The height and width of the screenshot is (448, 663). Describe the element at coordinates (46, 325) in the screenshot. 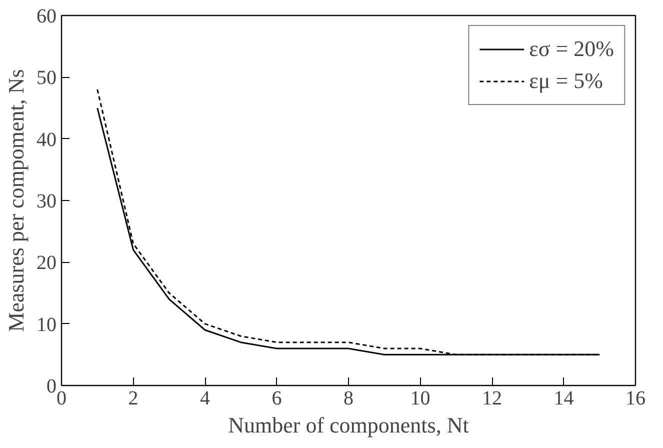

I see `y-tick-label: 10` at that location.